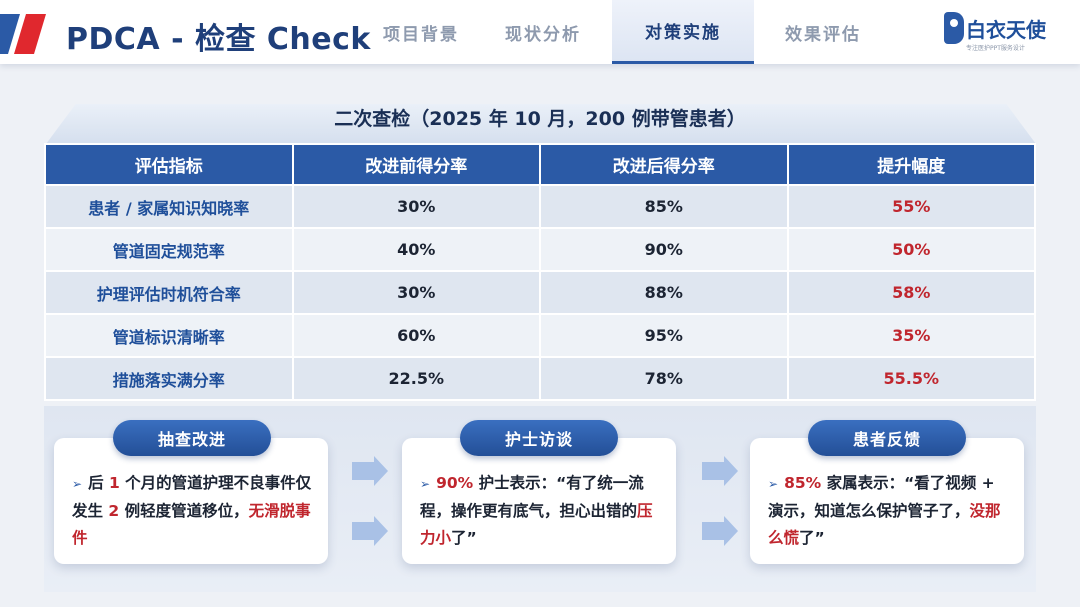 The height and width of the screenshot is (607, 1080). What do you see at coordinates (416, 335) in the screenshot?
I see `before-cell: 60%` at bounding box center [416, 335].